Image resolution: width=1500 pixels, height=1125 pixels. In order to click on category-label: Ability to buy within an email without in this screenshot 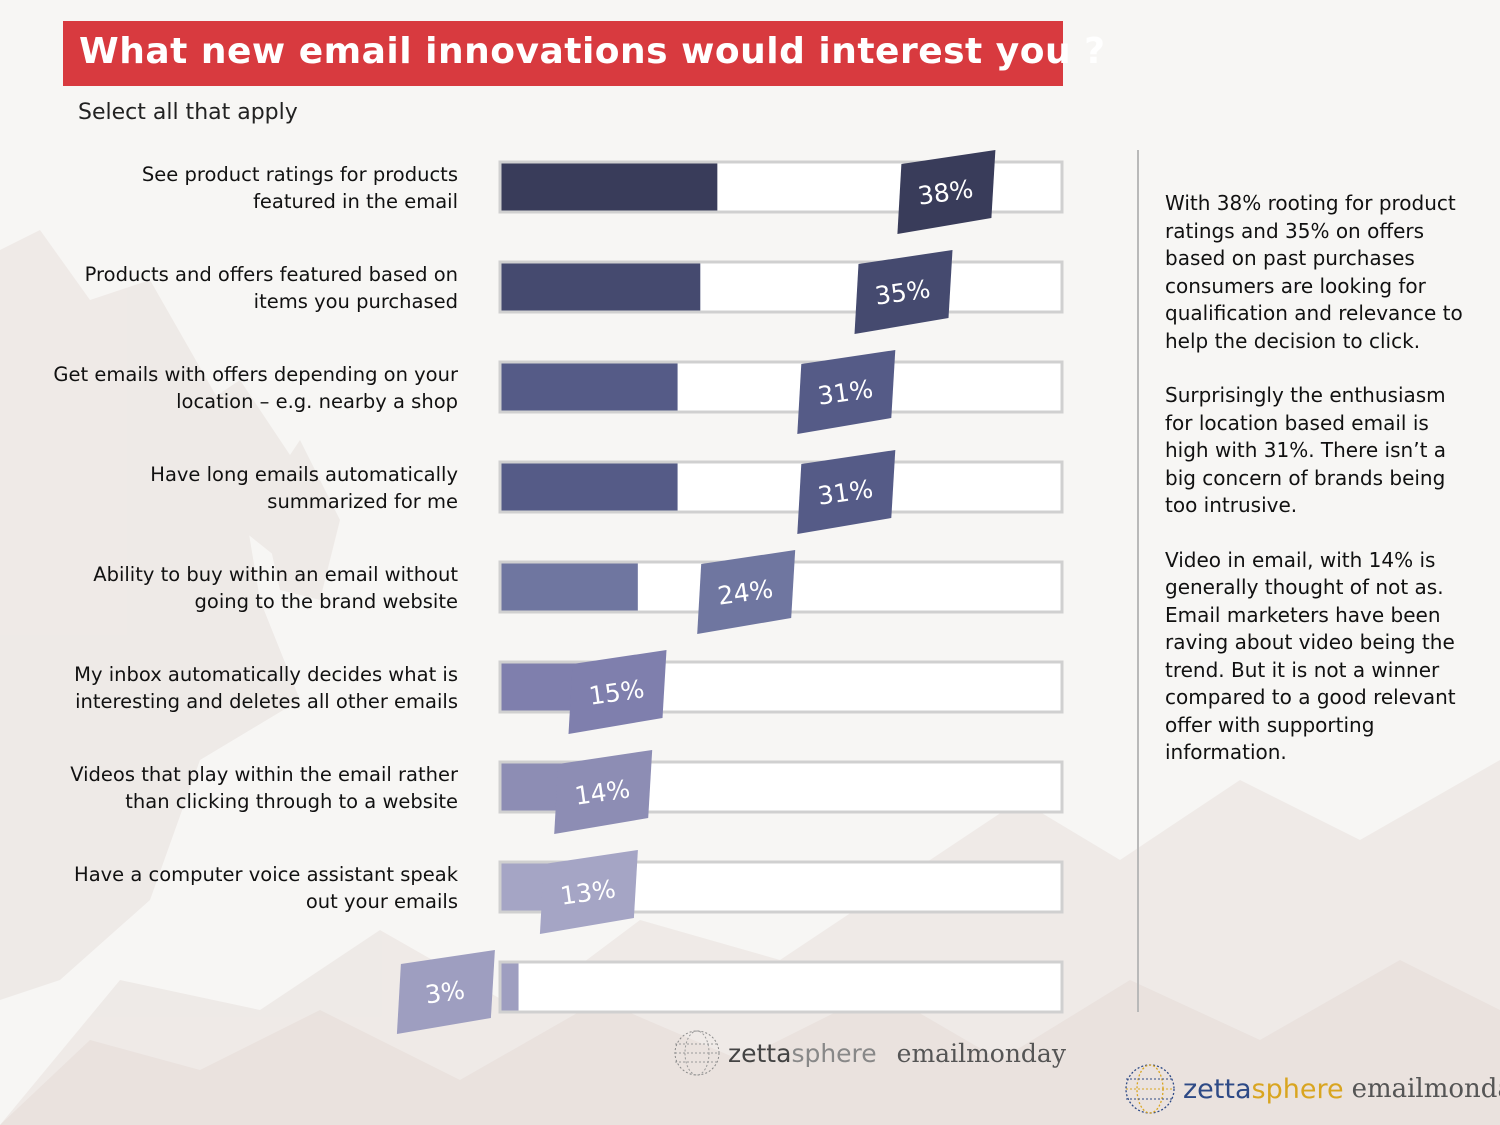, I will do `click(275, 574)`.